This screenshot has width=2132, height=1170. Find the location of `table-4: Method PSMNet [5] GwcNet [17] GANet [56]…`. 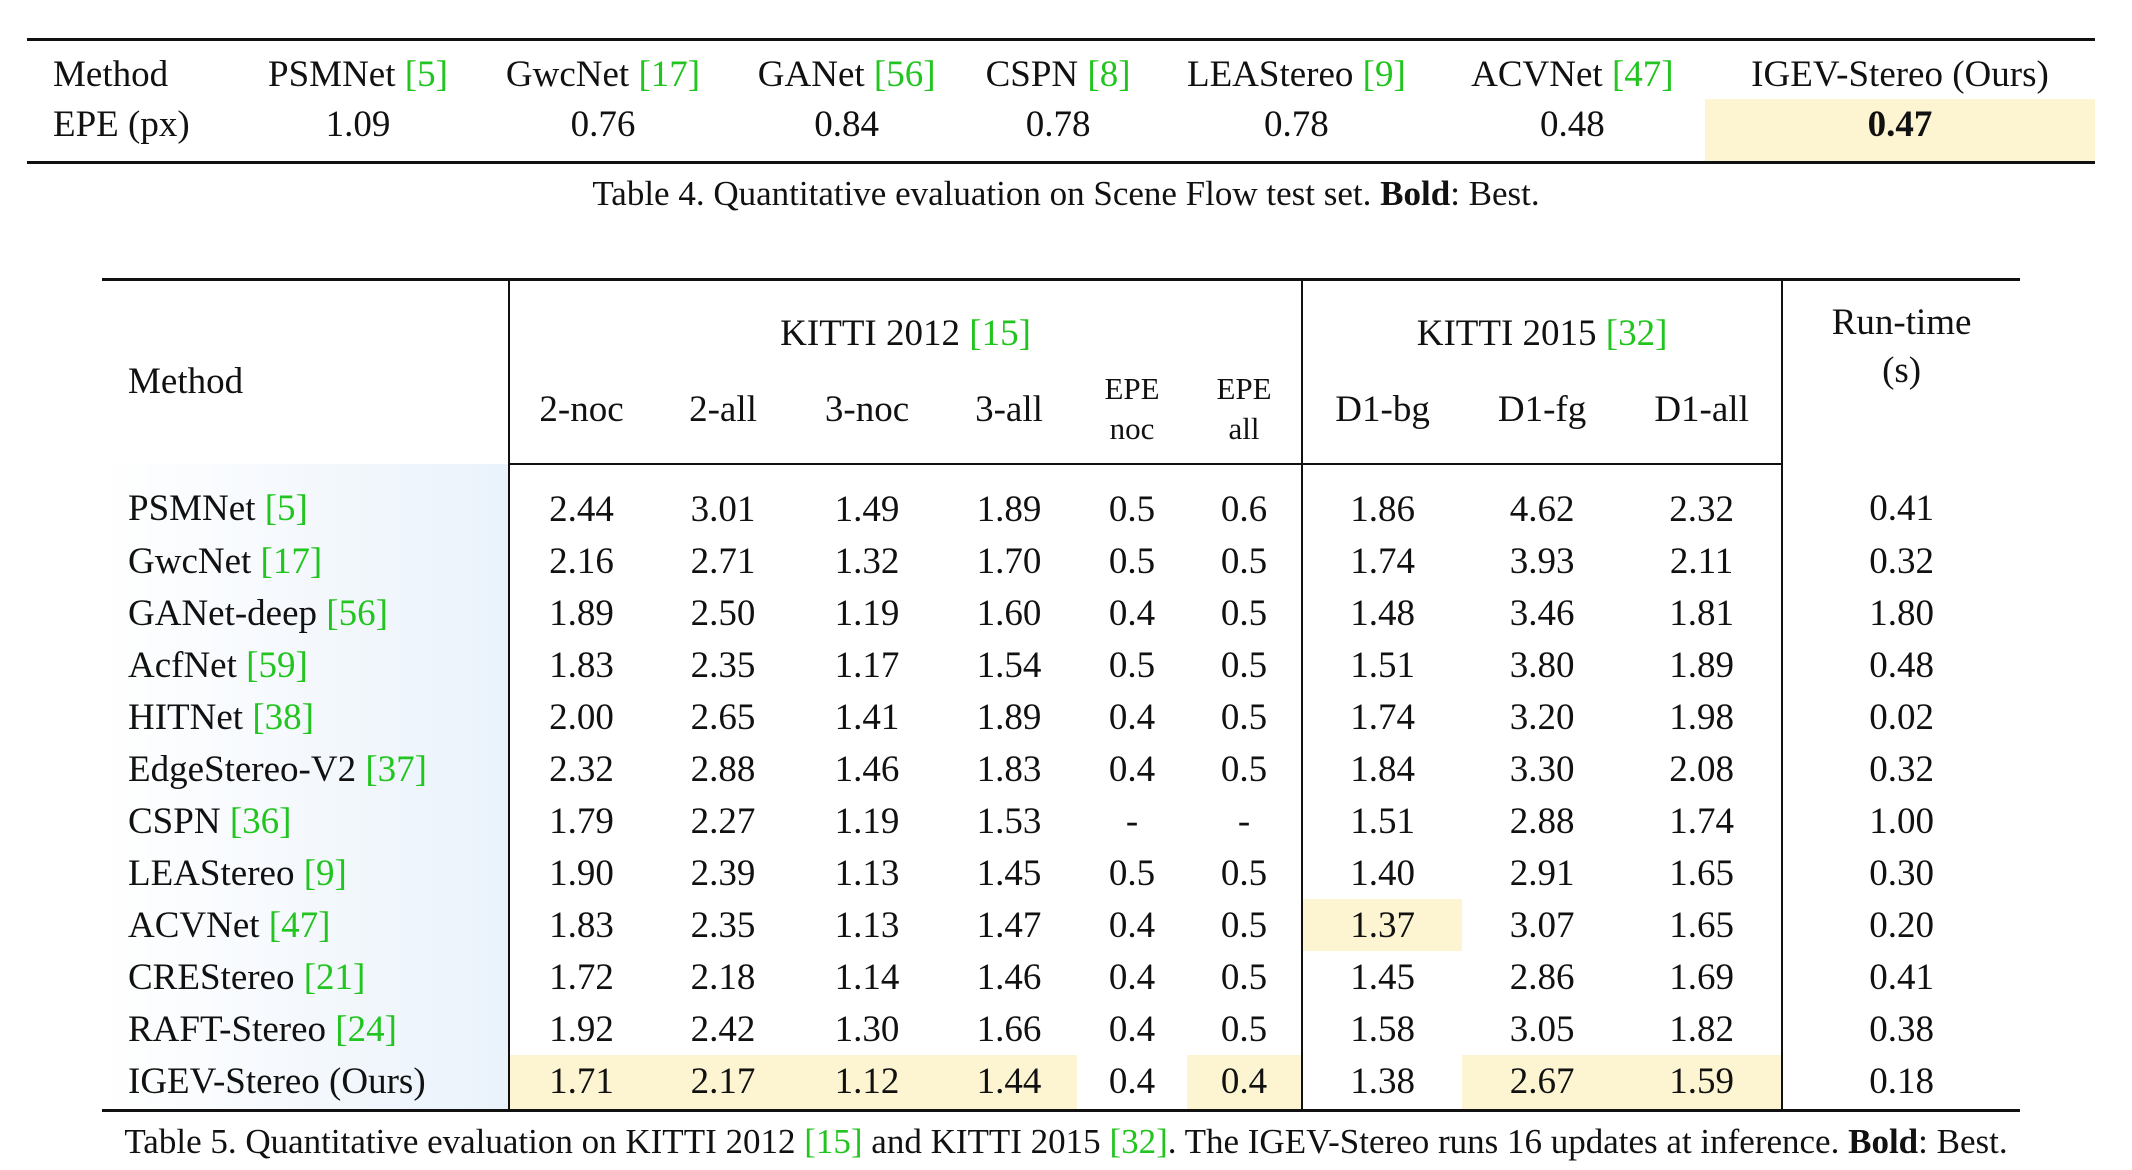

table-4: Method PSMNet [5] GwcNet [17] GANet [56]… is located at coordinates (1061, 101).